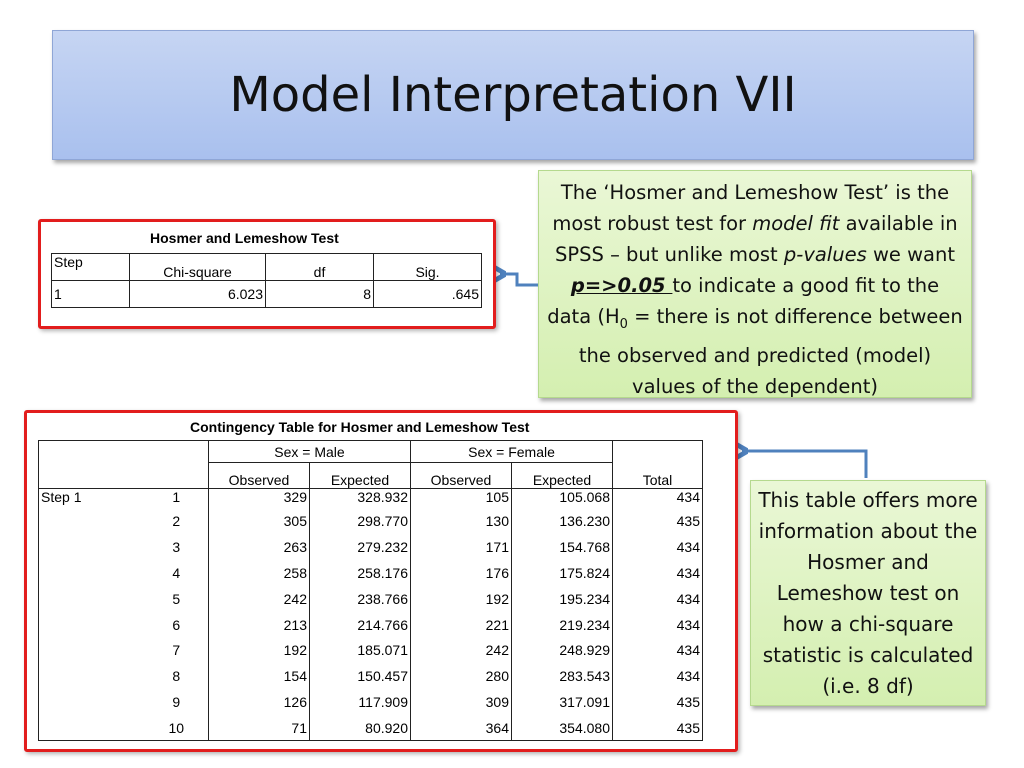 This screenshot has height=768, width=1024. Describe the element at coordinates (360, 598) in the screenshot. I see `row-male-expected: 238.766` at that location.